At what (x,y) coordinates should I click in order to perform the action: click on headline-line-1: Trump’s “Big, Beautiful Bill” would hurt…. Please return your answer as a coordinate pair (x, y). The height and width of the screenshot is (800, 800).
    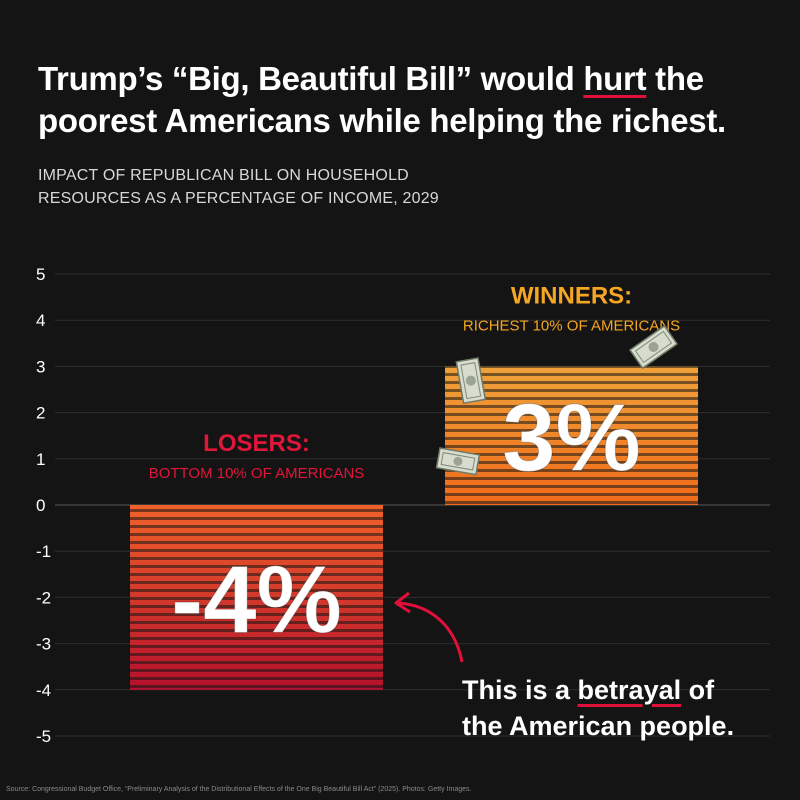
    Looking at the image, I should click on (408, 79).